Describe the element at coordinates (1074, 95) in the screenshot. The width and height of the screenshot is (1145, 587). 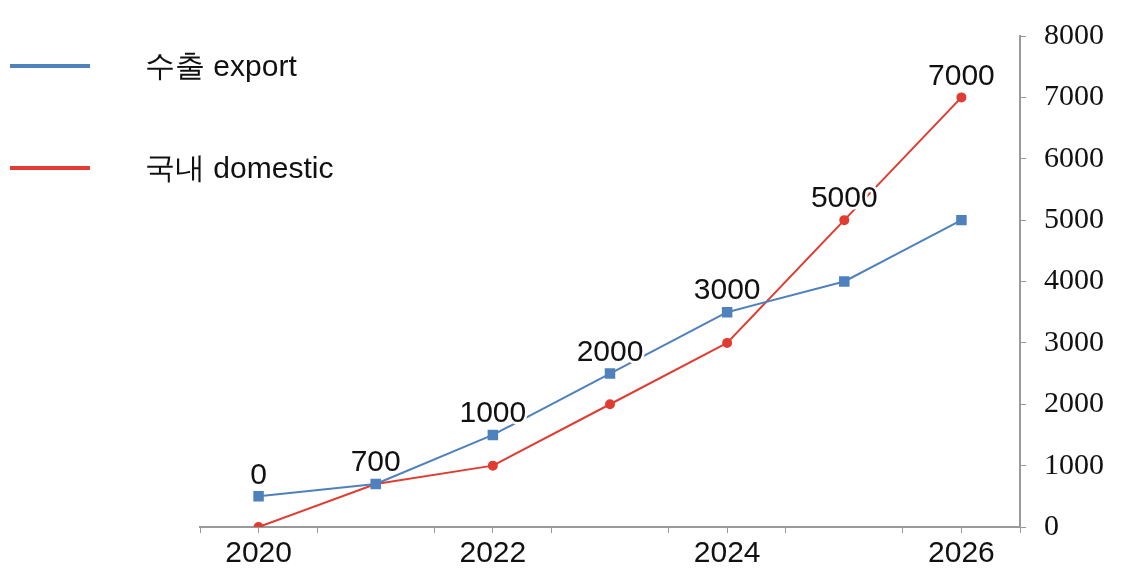
I see `y-tick-label: 7000` at that location.